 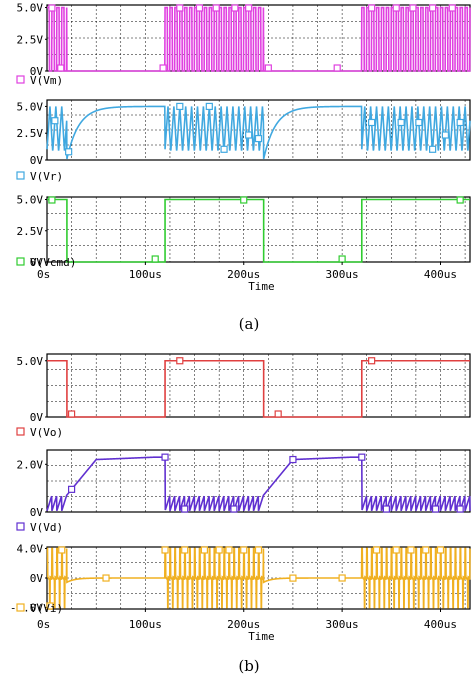 What do you see at coordinates (261, 286) in the screenshot?
I see `x-axis-label: Time` at bounding box center [261, 286].